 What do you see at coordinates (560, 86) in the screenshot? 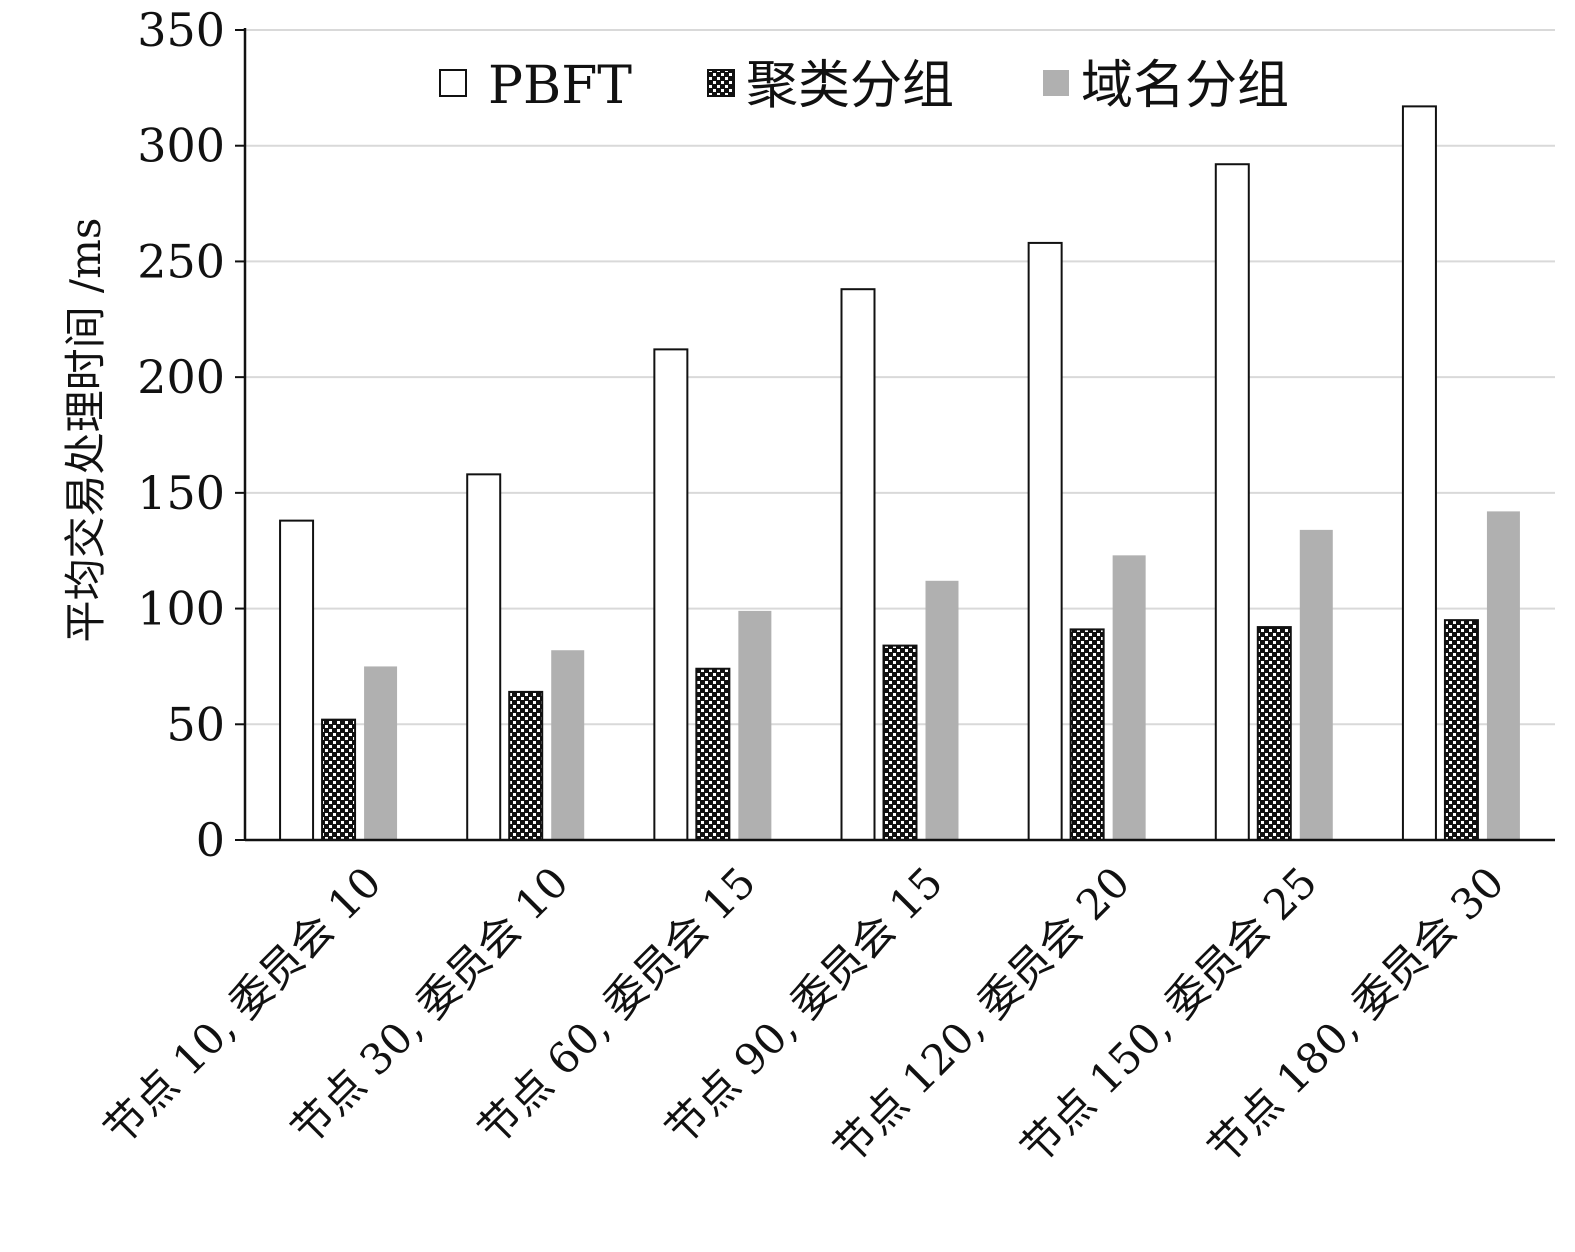
I see `legend-label: PBFT` at bounding box center [560, 86].